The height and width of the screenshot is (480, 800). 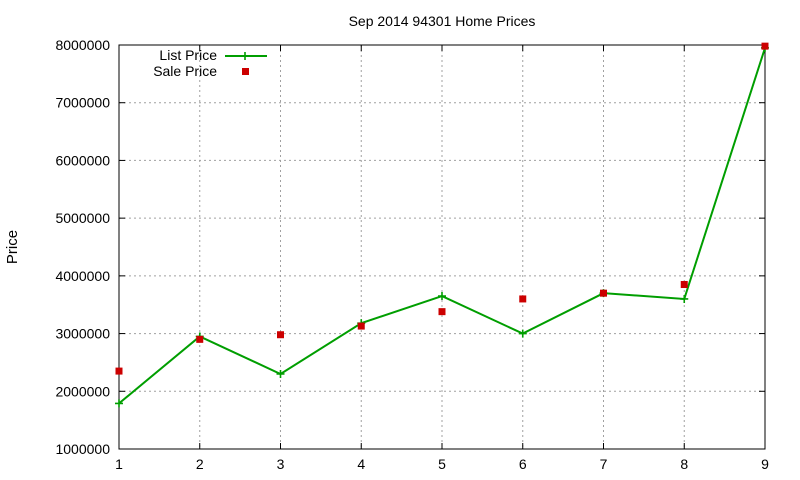 What do you see at coordinates (82, 334) in the screenshot?
I see `y-tick-label: 3000000` at bounding box center [82, 334].